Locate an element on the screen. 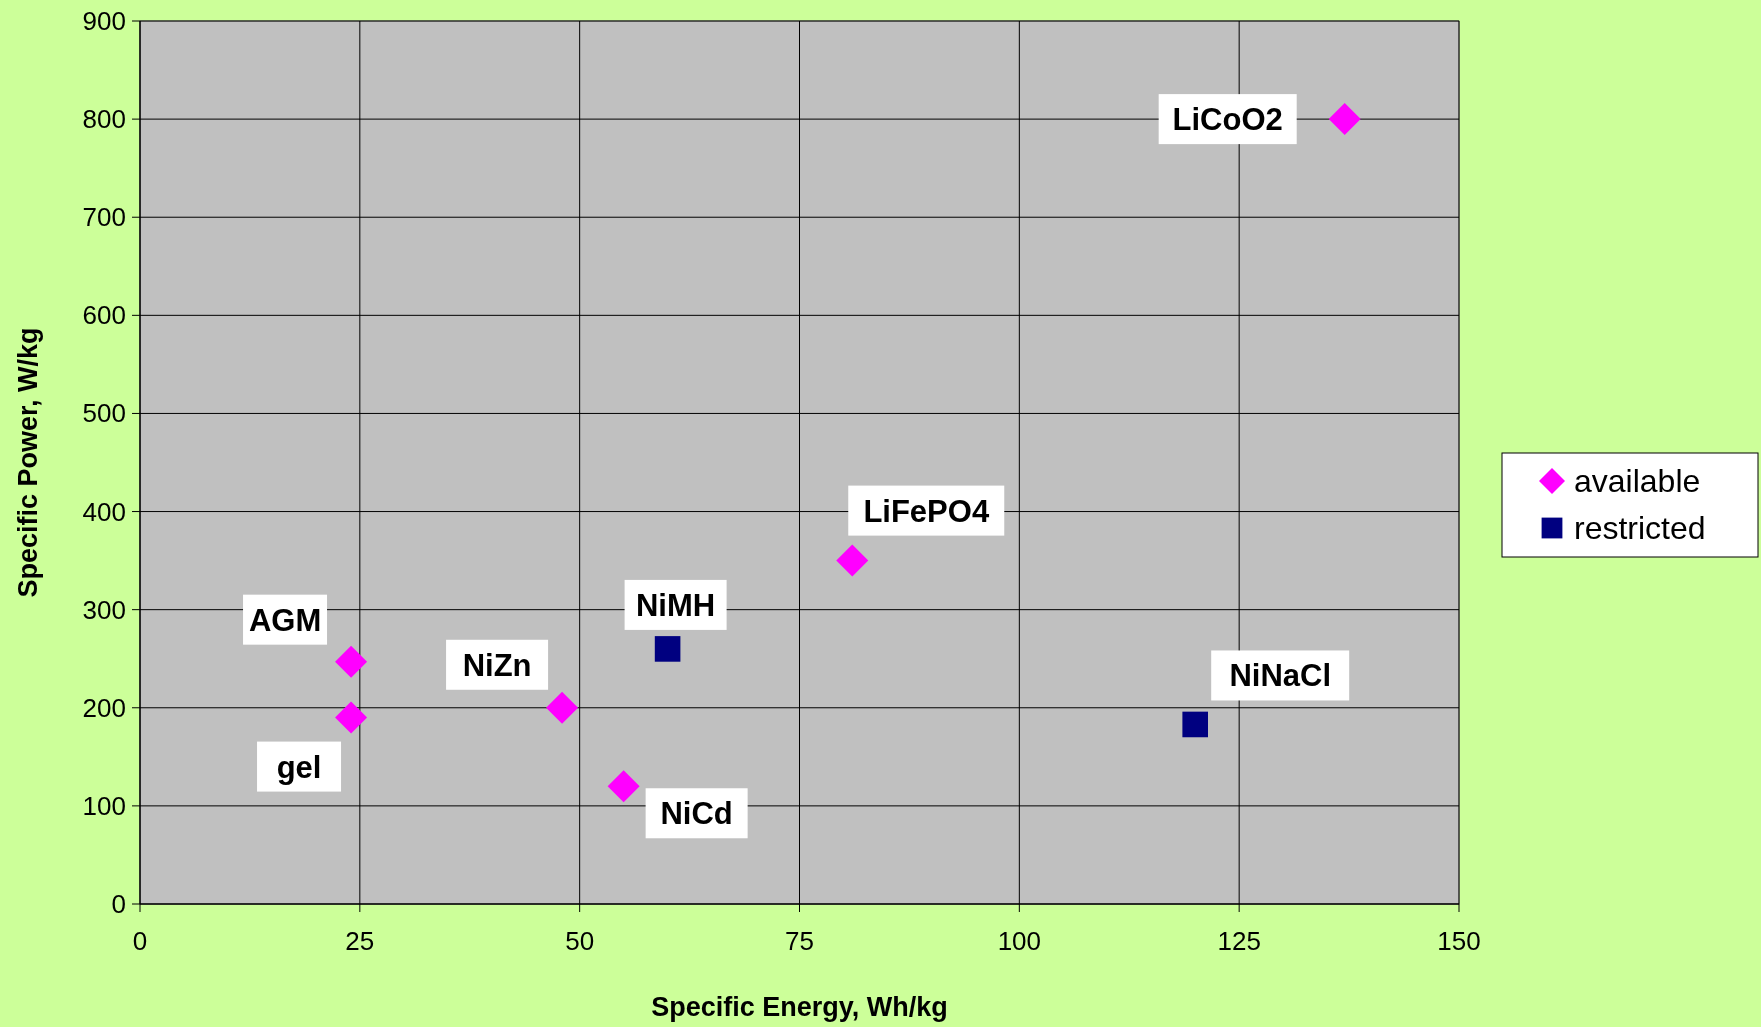  y-axis-title: Specific Power, W/kg is located at coordinates (28, 462).